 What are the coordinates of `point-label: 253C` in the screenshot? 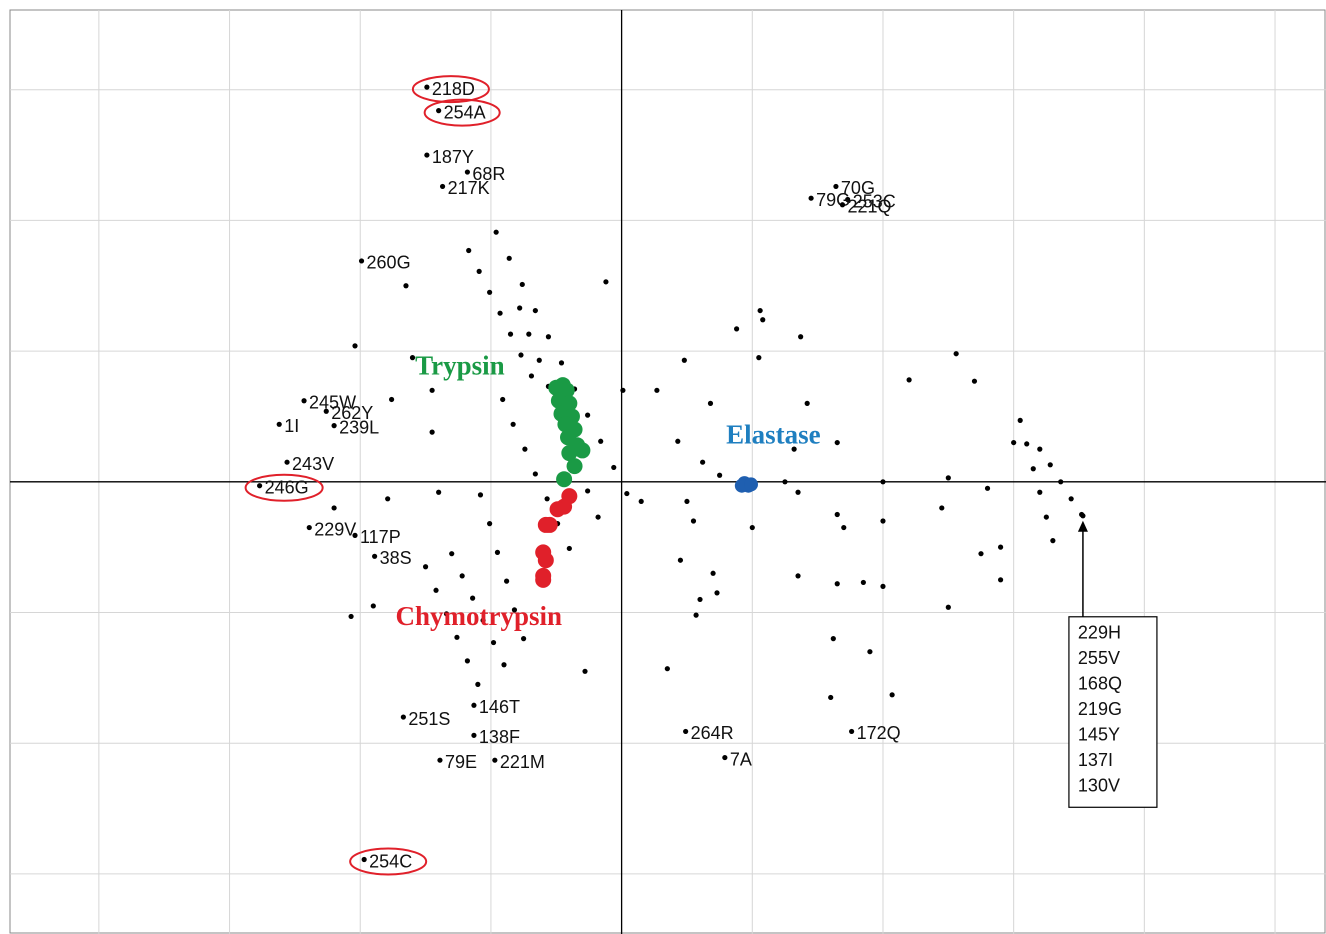 It's located at (874, 201).